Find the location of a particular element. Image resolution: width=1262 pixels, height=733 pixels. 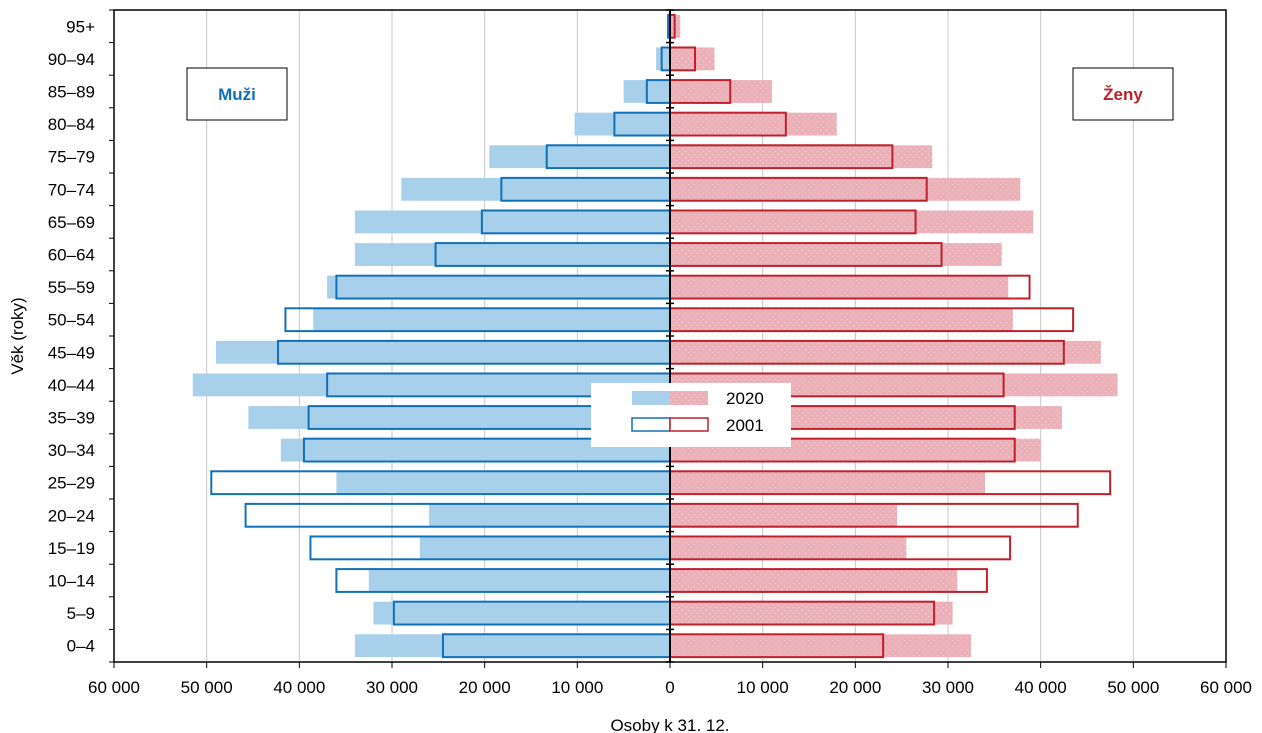

y-tick-label: 30–34 is located at coordinates (71, 450).